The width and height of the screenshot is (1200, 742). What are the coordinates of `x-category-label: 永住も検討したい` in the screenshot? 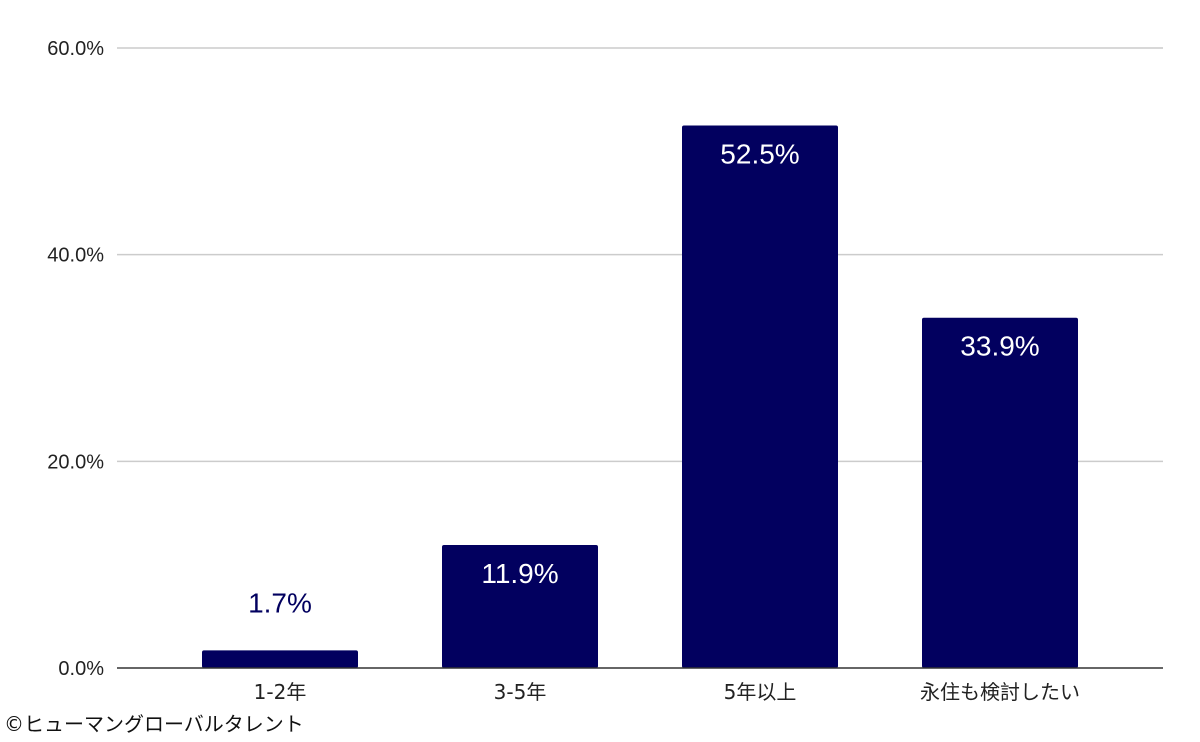 It's located at (1000, 692).